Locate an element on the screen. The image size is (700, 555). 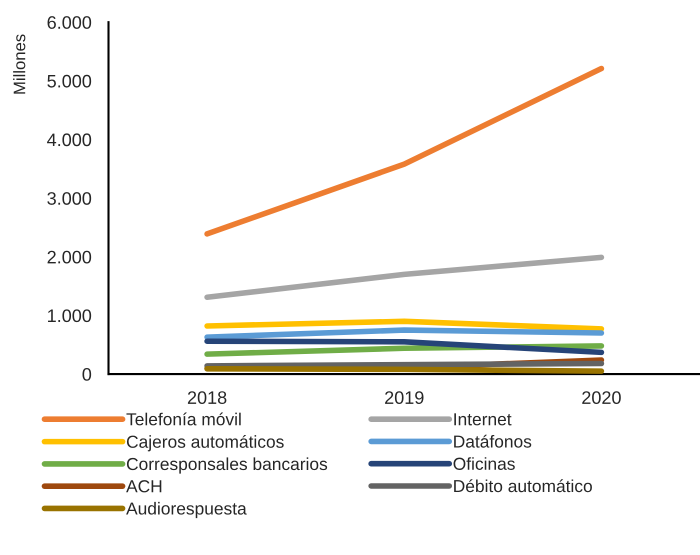
y-tick-label: 0 is located at coordinates (87, 374).